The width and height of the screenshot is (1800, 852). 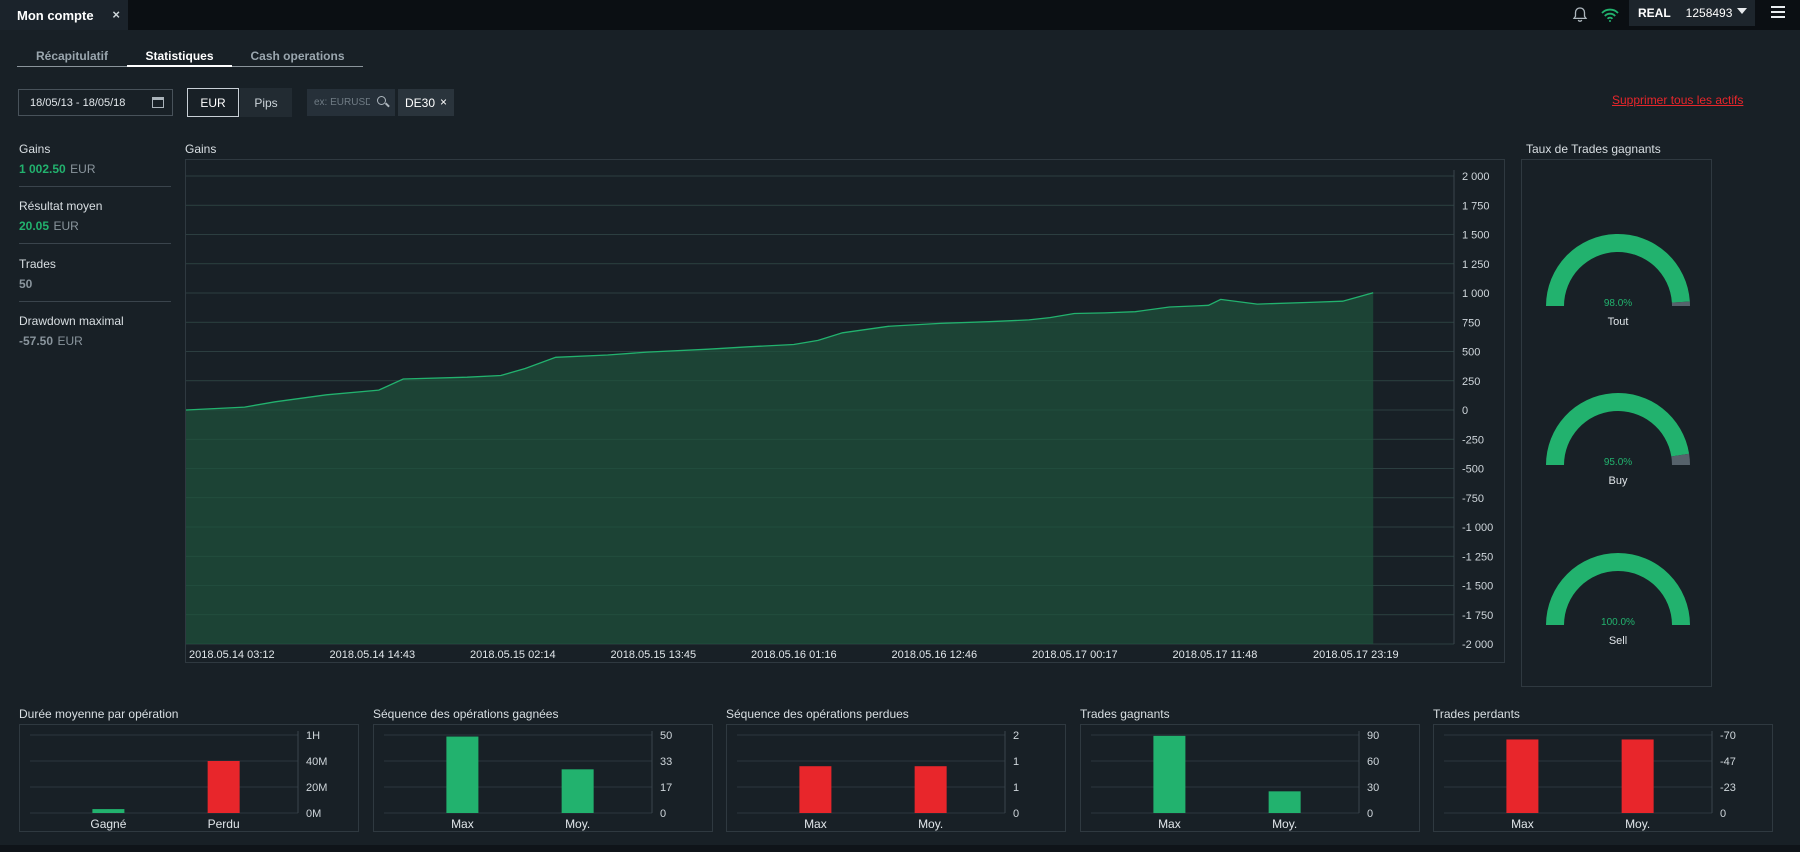 What do you see at coordinates (1215, 655) in the screenshot?
I see `x-tick-label: 2018.05.17 11:48` at bounding box center [1215, 655].